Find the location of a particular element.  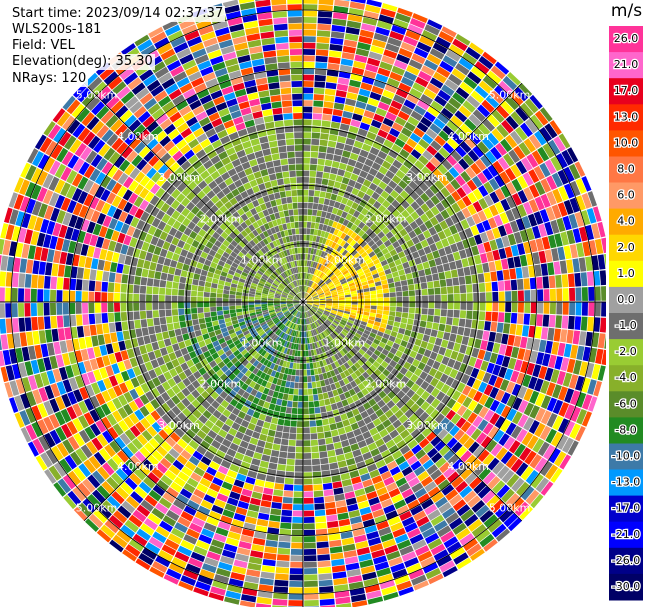

colorbar-tick-label: 8.0 is located at coordinates (626, 169).